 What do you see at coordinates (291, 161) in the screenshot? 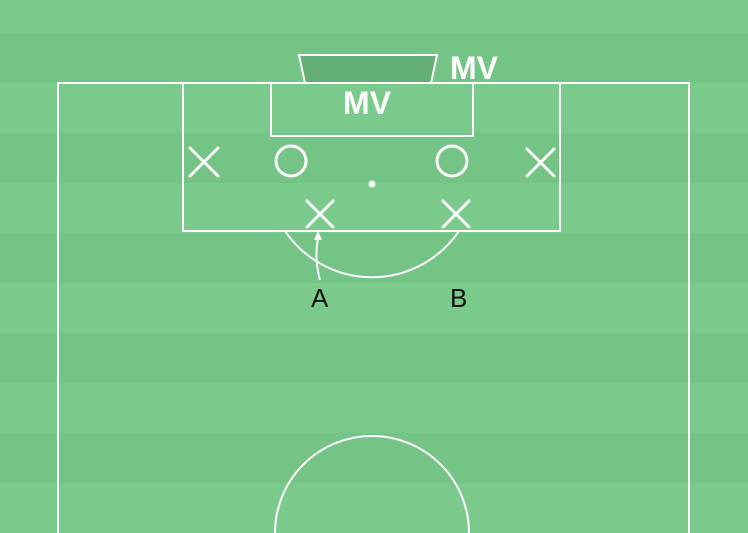
I see `circle-left-icon` at bounding box center [291, 161].